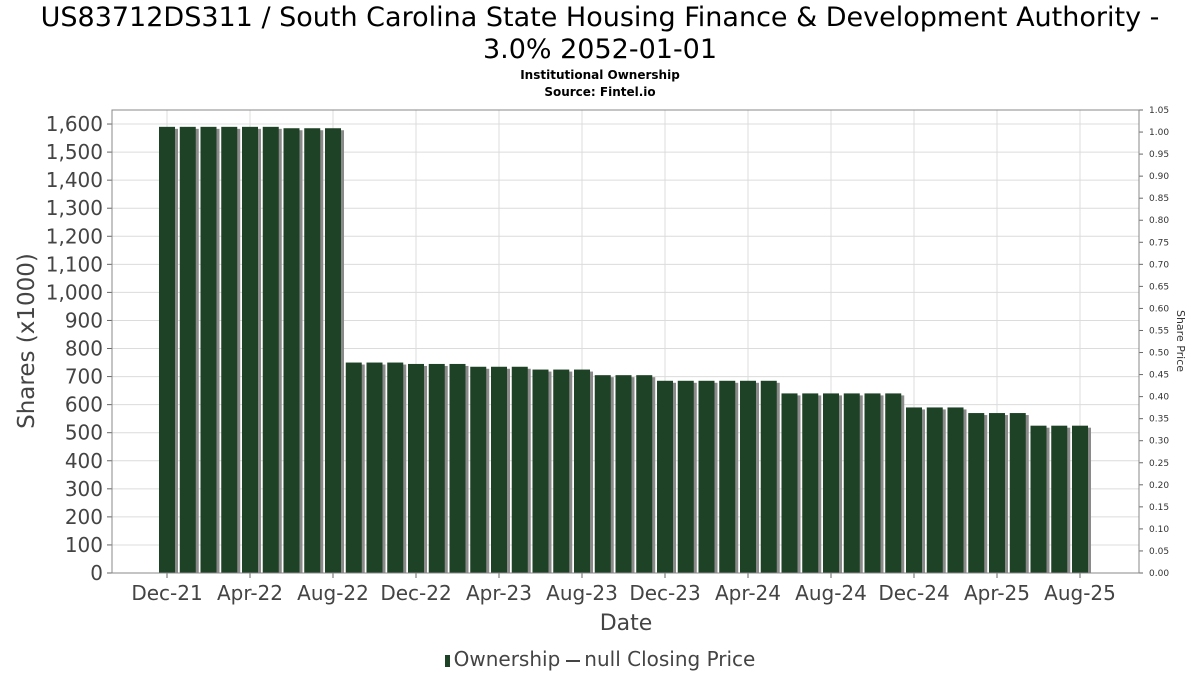 The image size is (1200, 675). I want to click on x-tick-label: Apr-24, so click(748, 593).